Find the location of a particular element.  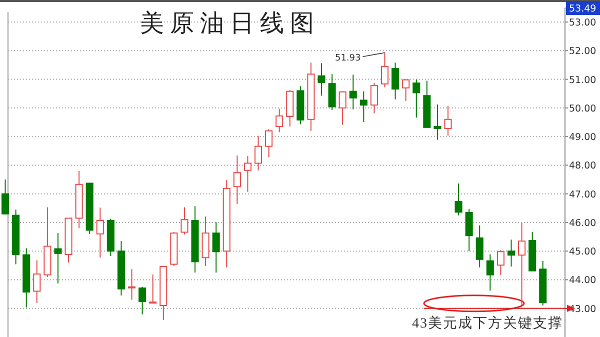

annotation: 51.93 is located at coordinates (347, 59).